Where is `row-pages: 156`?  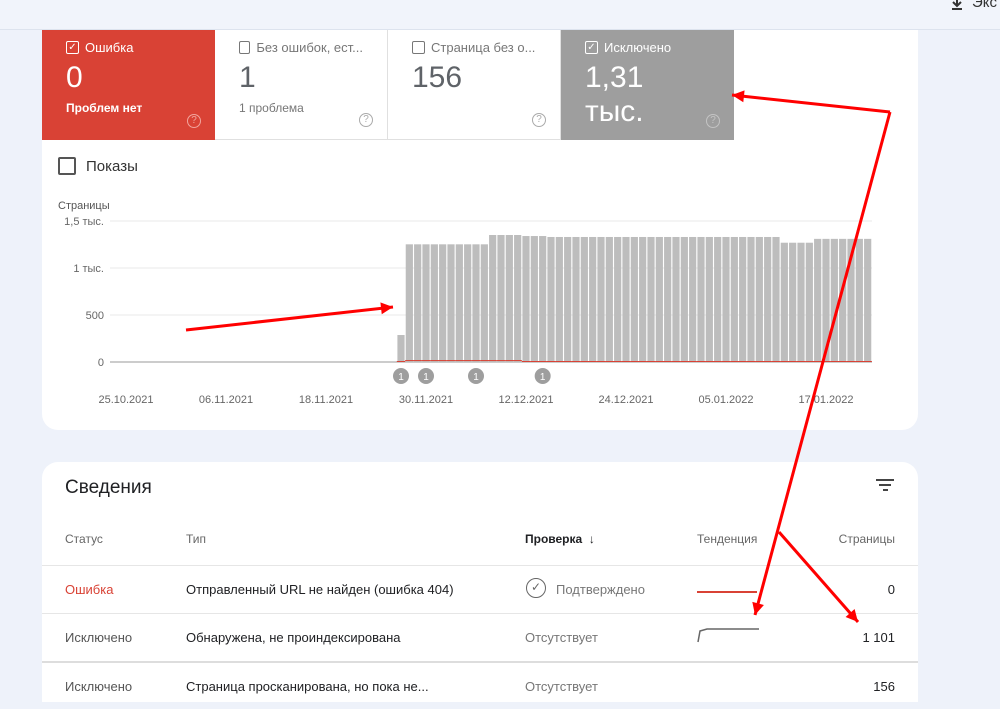 row-pages: 156 is located at coordinates (884, 686).